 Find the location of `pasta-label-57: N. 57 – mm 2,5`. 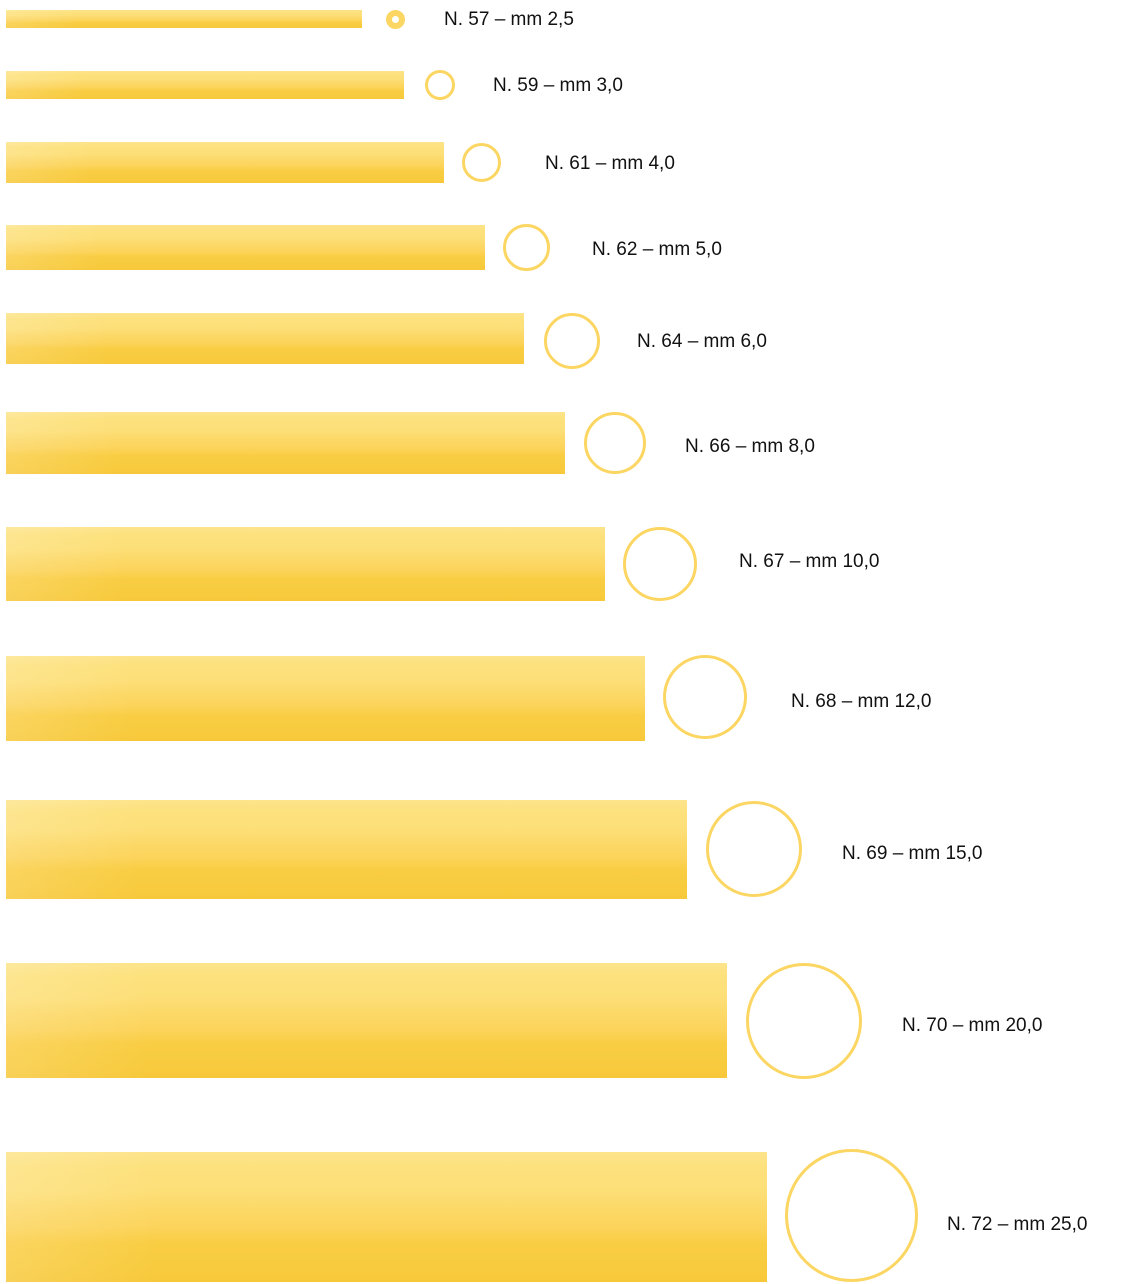

pasta-label-57: N. 57 – mm 2,5 is located at coordinates (509, 19).